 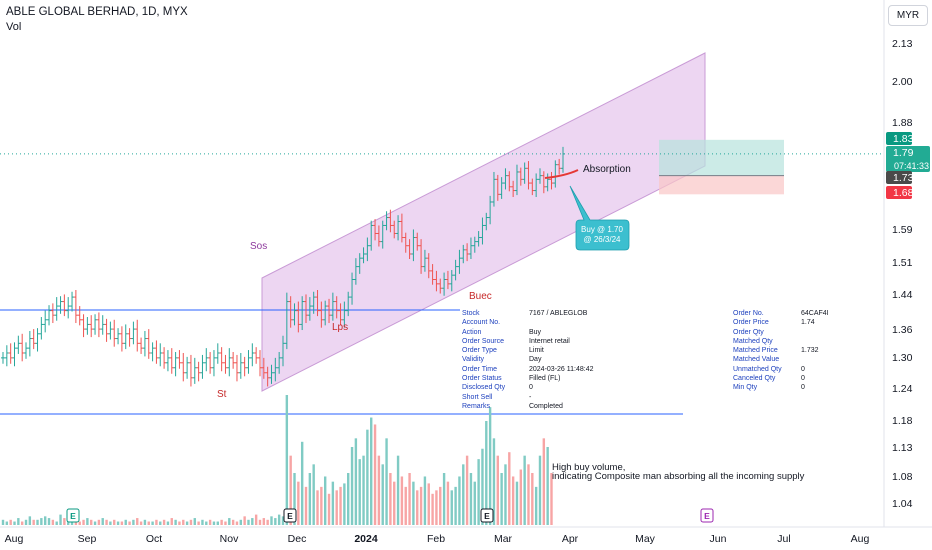 I want to click on order-field: Order Status, so click(x=482, y=379).